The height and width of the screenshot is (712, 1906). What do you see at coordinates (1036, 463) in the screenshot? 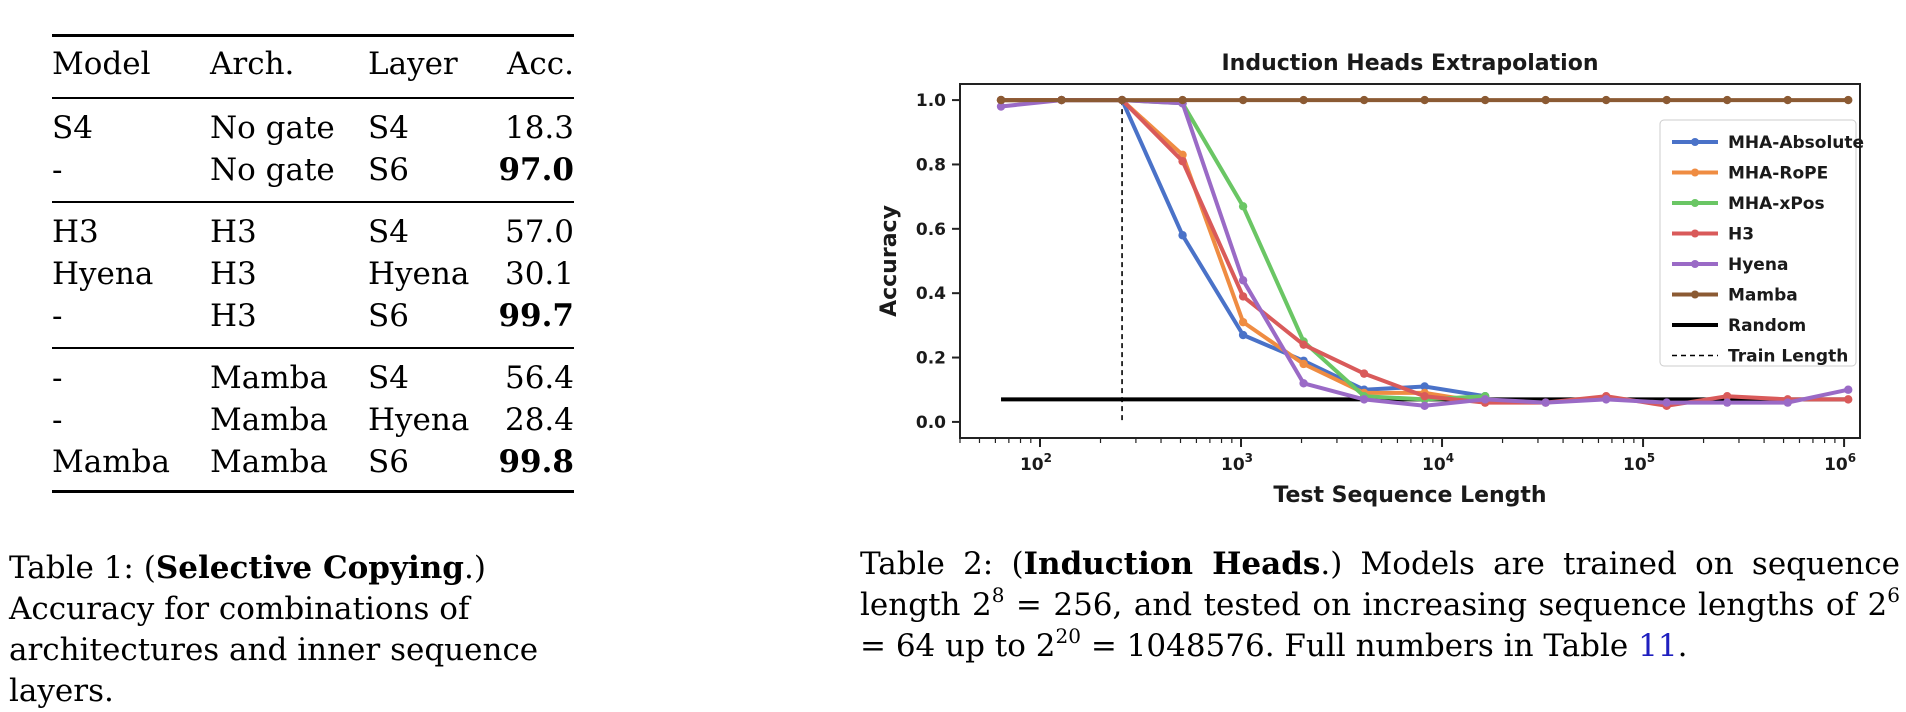
I see `x-tick-label: 10²` at bounding box center [1036, 463].